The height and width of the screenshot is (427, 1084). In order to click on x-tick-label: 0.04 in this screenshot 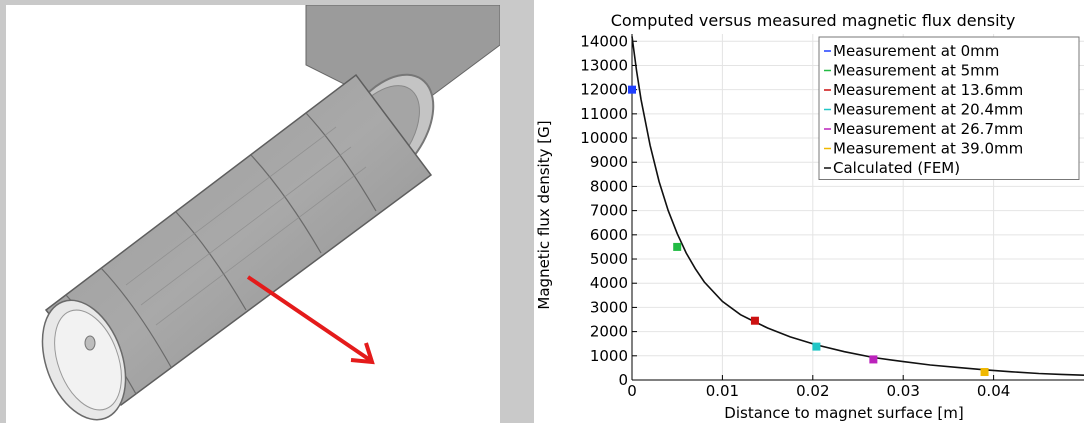, I will do `click(993, 391)`.